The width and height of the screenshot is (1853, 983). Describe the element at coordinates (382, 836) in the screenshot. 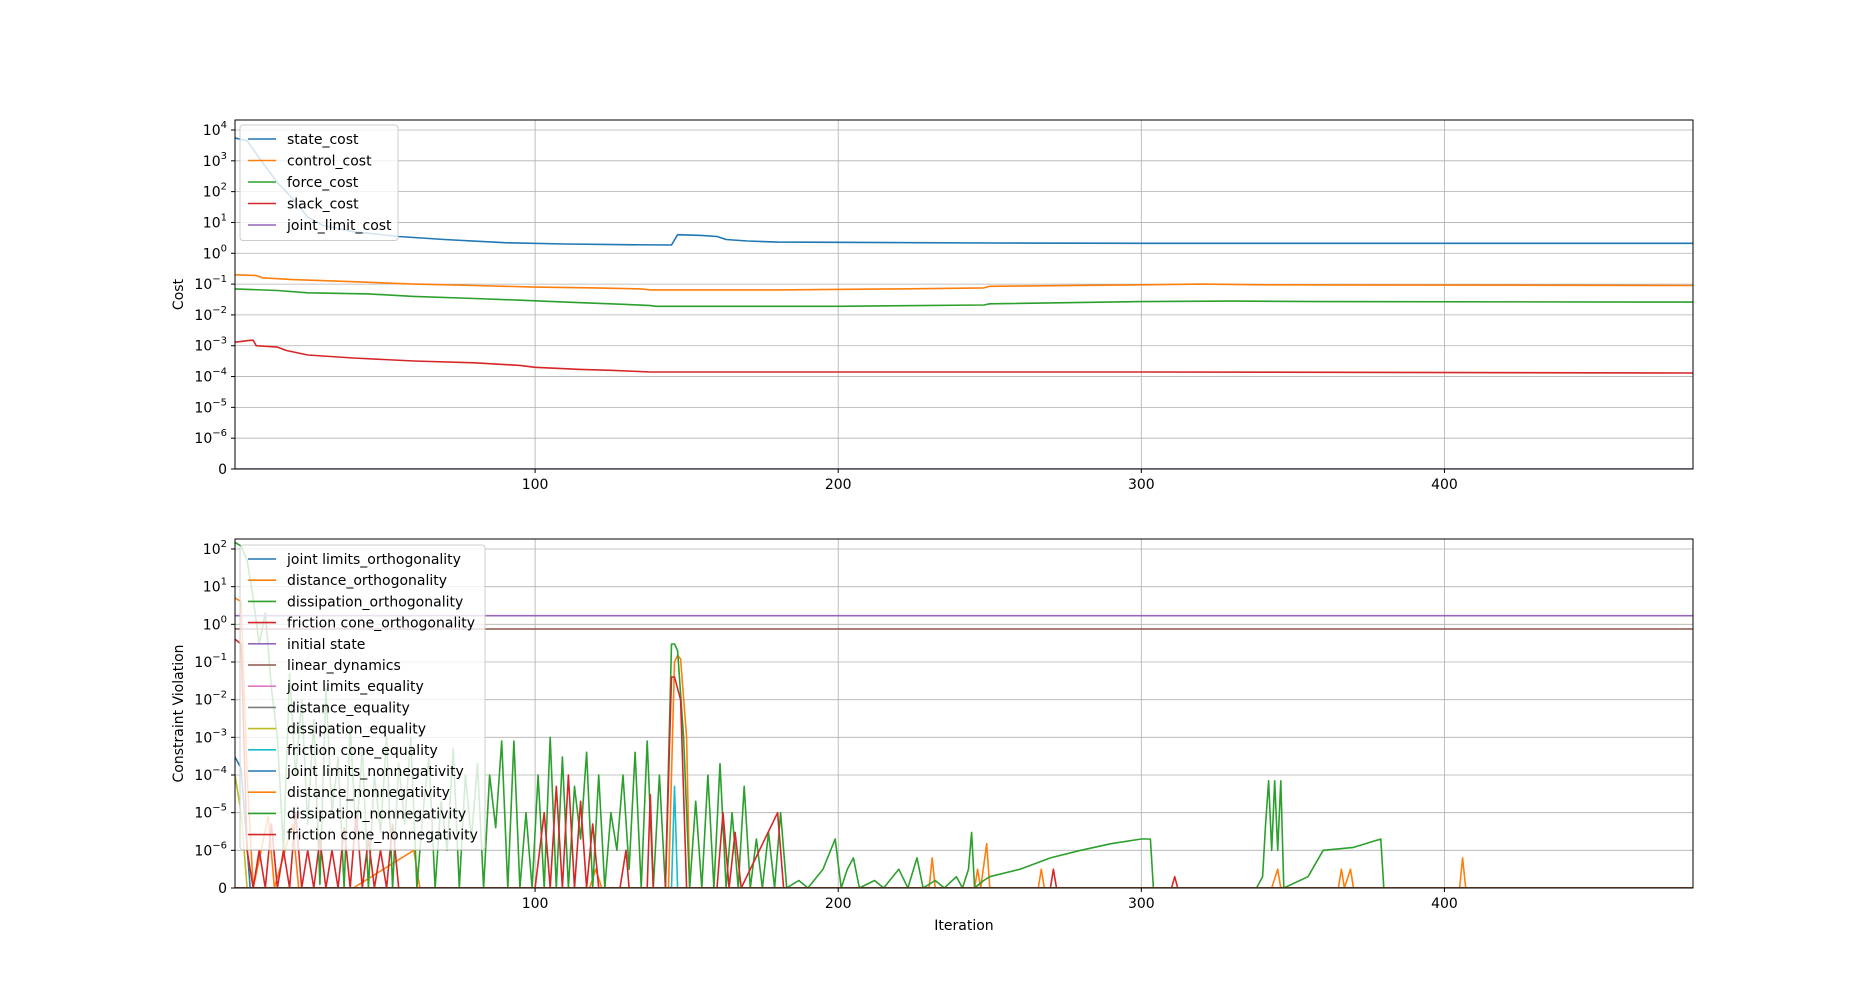

I see `legend-label-friction-cone-nonnegativity: friction cone_nonnegativity` at that location.